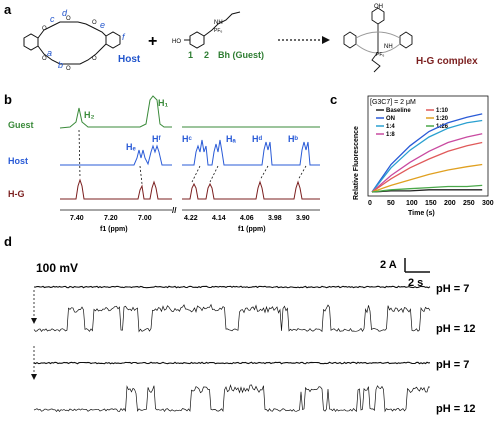 The height and width of the screenshot is (439, 500). I want to click on voltage-label: 100 mV, so click(57, 268).